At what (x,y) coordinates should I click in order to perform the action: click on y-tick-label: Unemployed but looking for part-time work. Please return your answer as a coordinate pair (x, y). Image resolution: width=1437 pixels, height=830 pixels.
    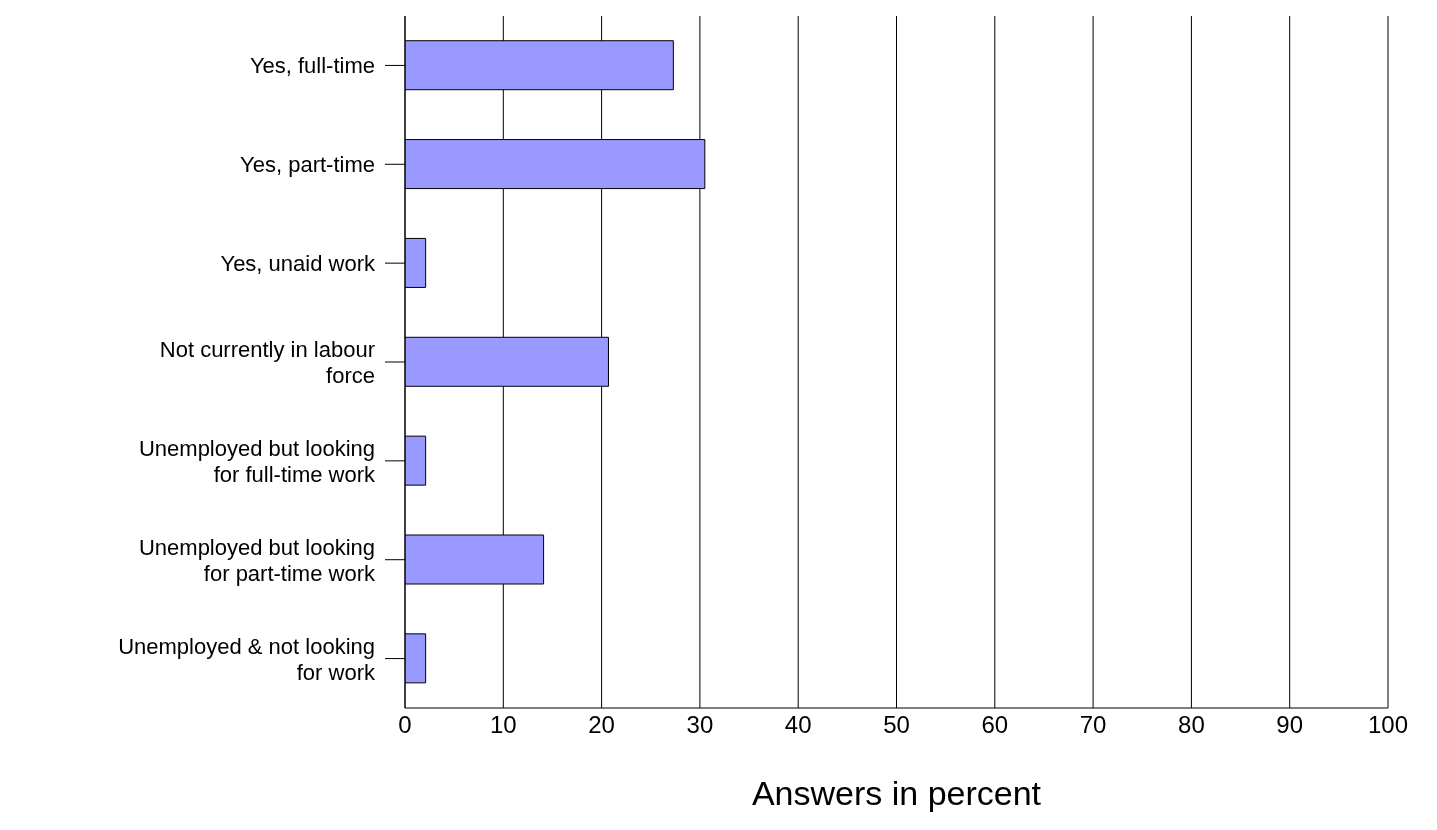
    Looking at the image, I should click on (257, 560).